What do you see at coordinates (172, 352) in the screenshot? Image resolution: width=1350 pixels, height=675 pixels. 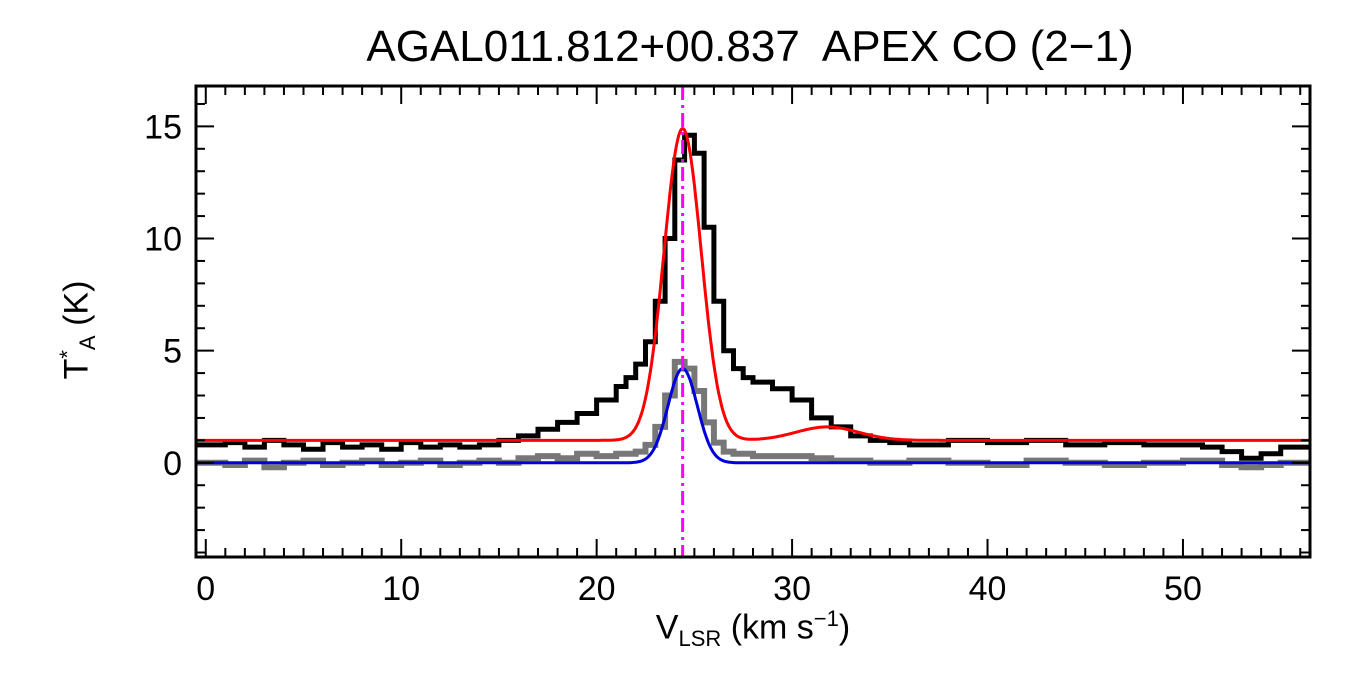 I see `y-tick-label: 5` at bounding box center [172, 352].